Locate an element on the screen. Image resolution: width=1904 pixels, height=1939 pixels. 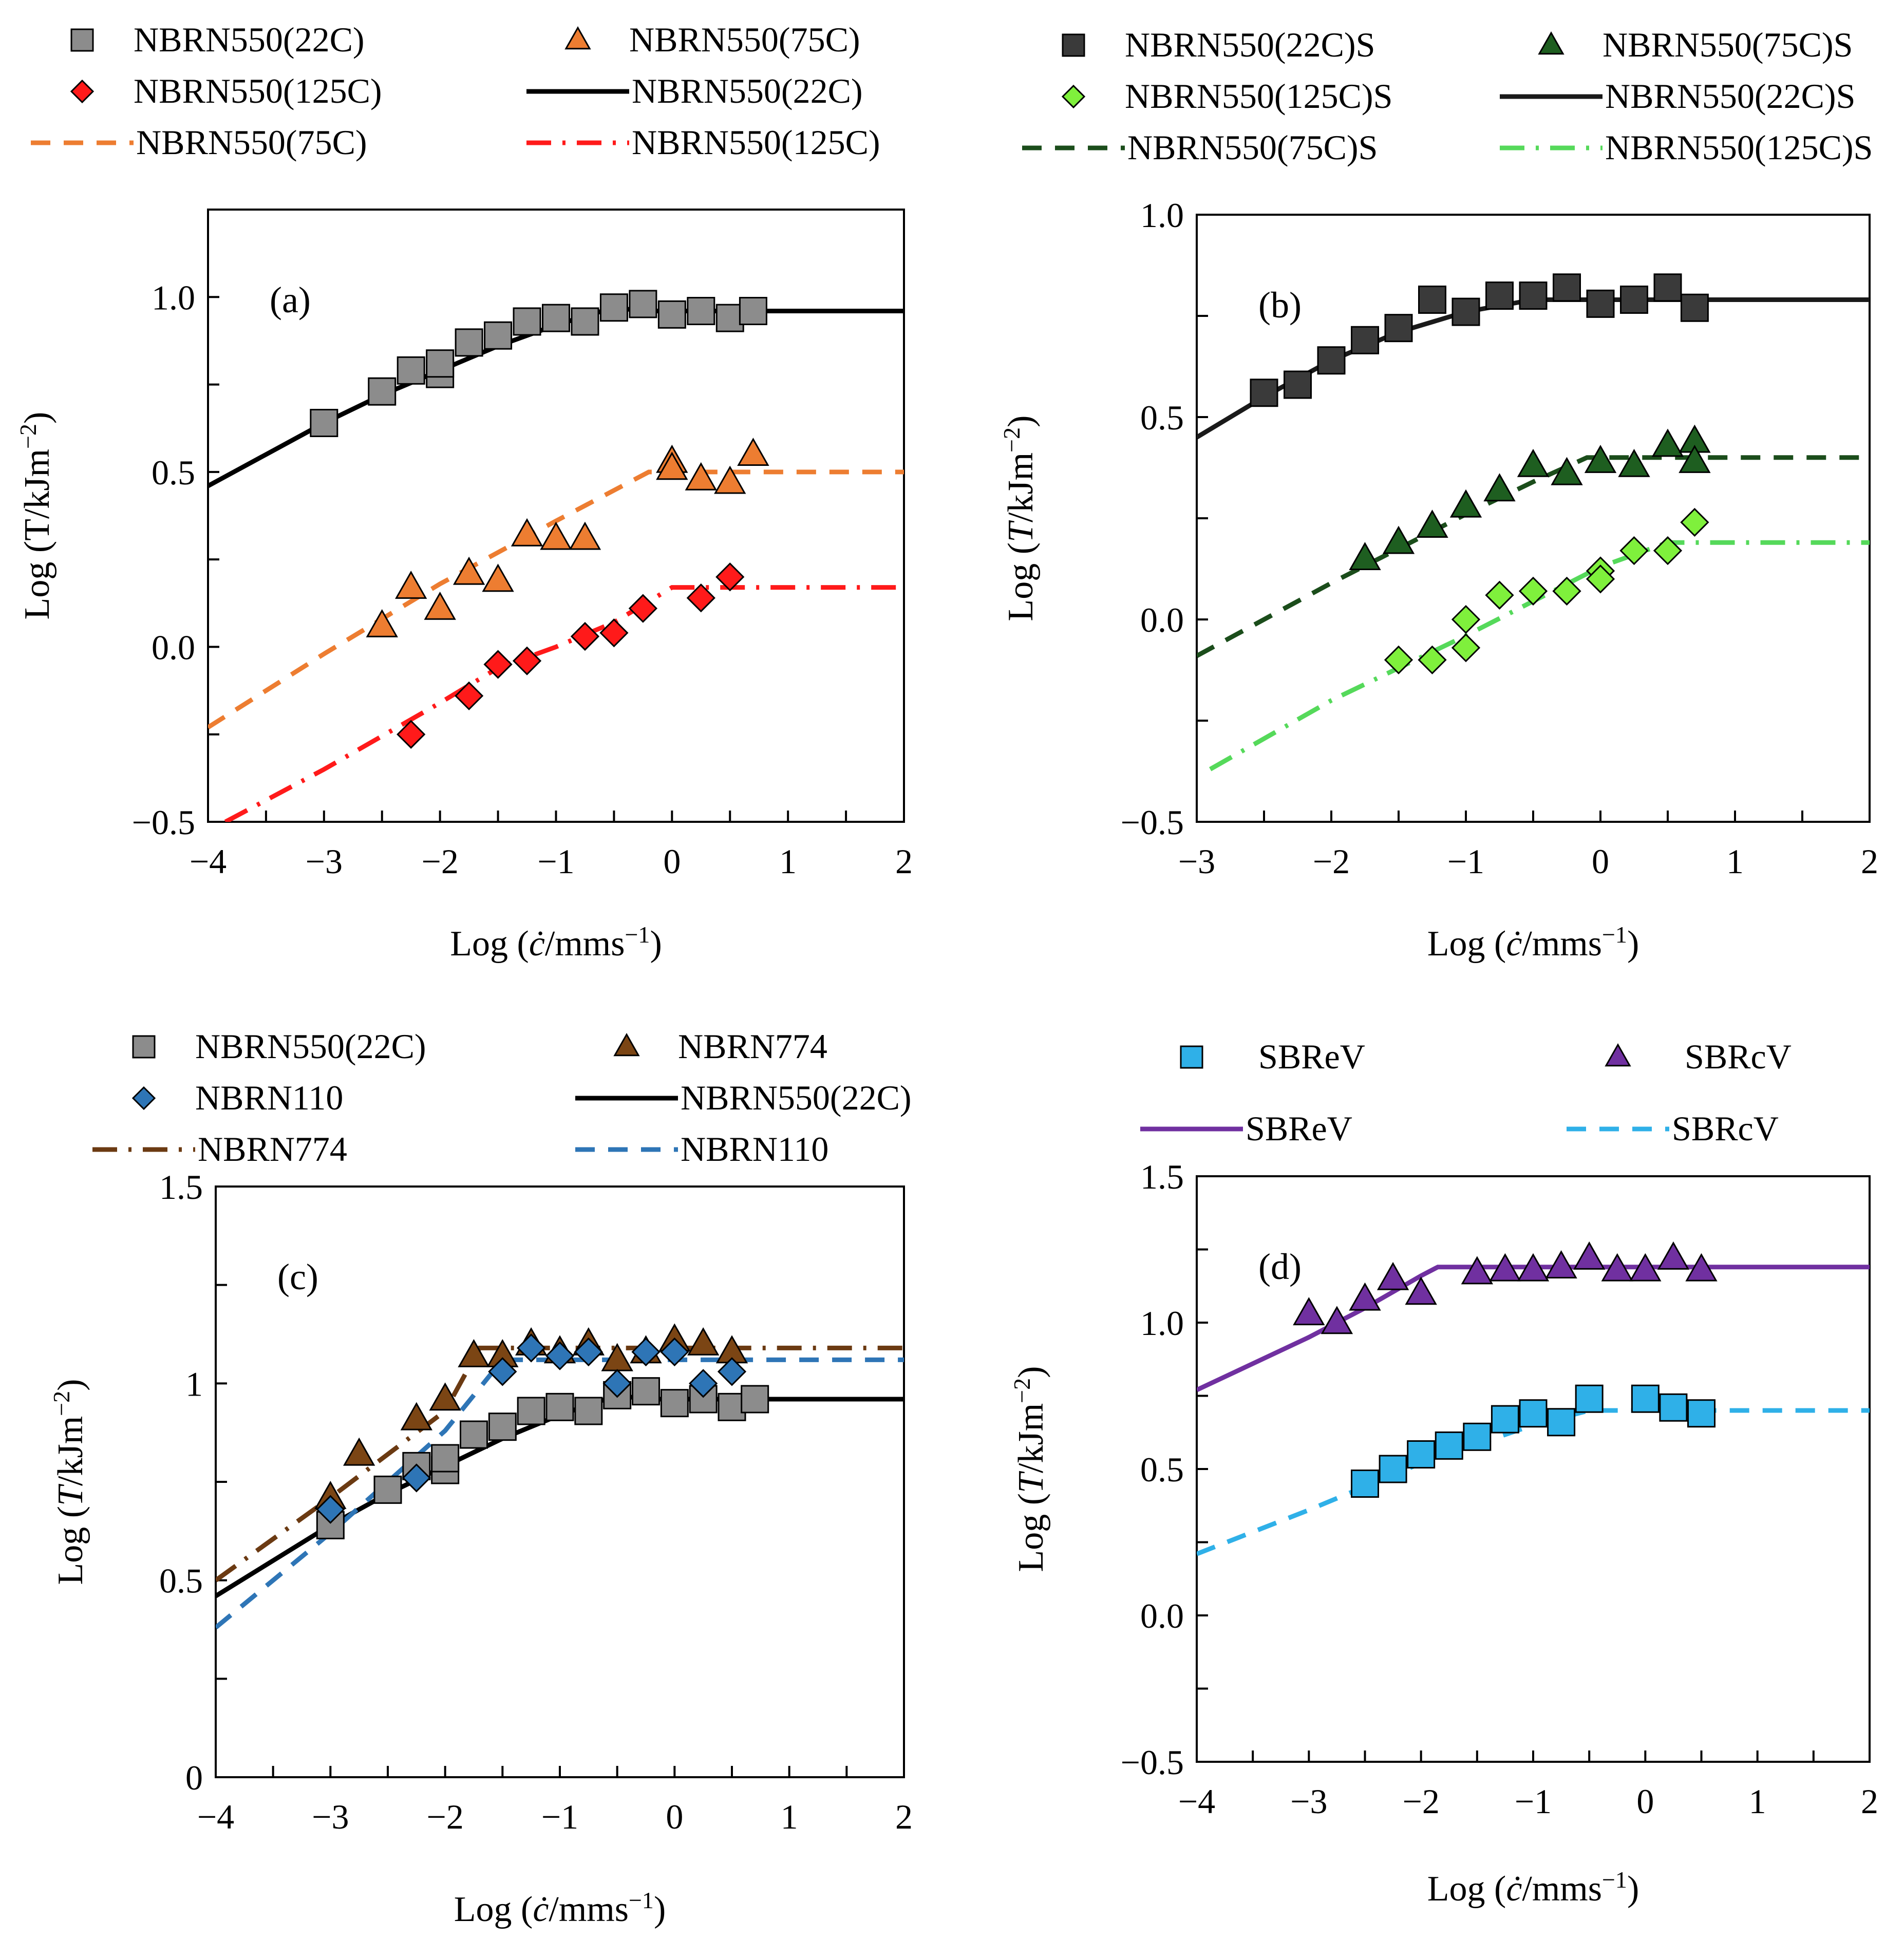
legend-label: NBRN550(75C)S is located at coordinates (1252, 147).